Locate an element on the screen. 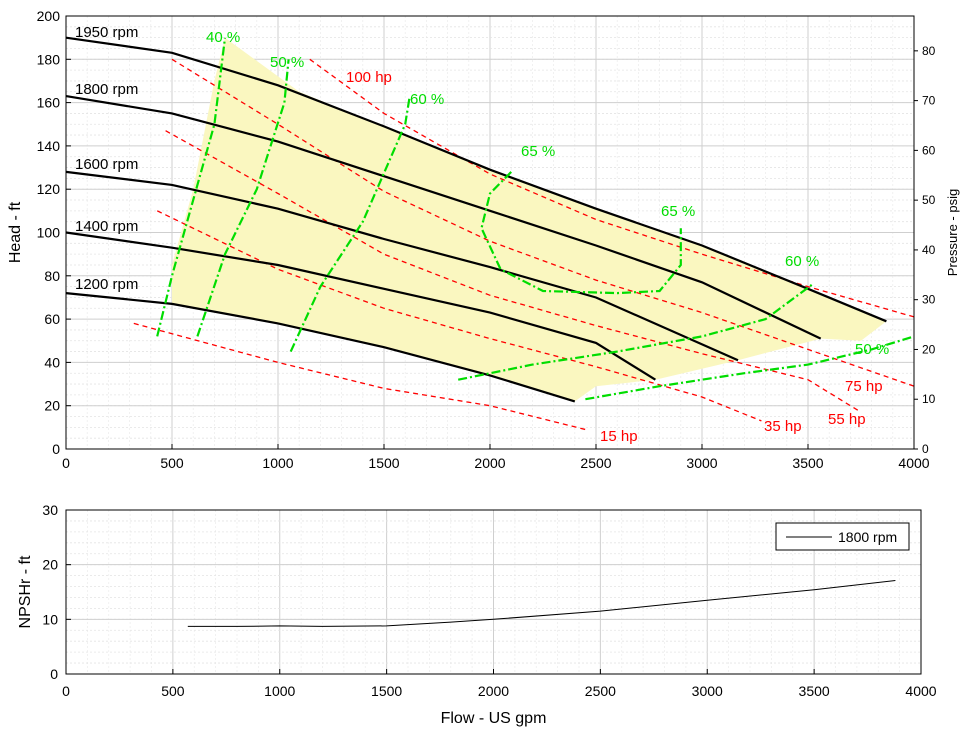  npsh-legend: 1800 rpm is located at coordinates (842, 536).